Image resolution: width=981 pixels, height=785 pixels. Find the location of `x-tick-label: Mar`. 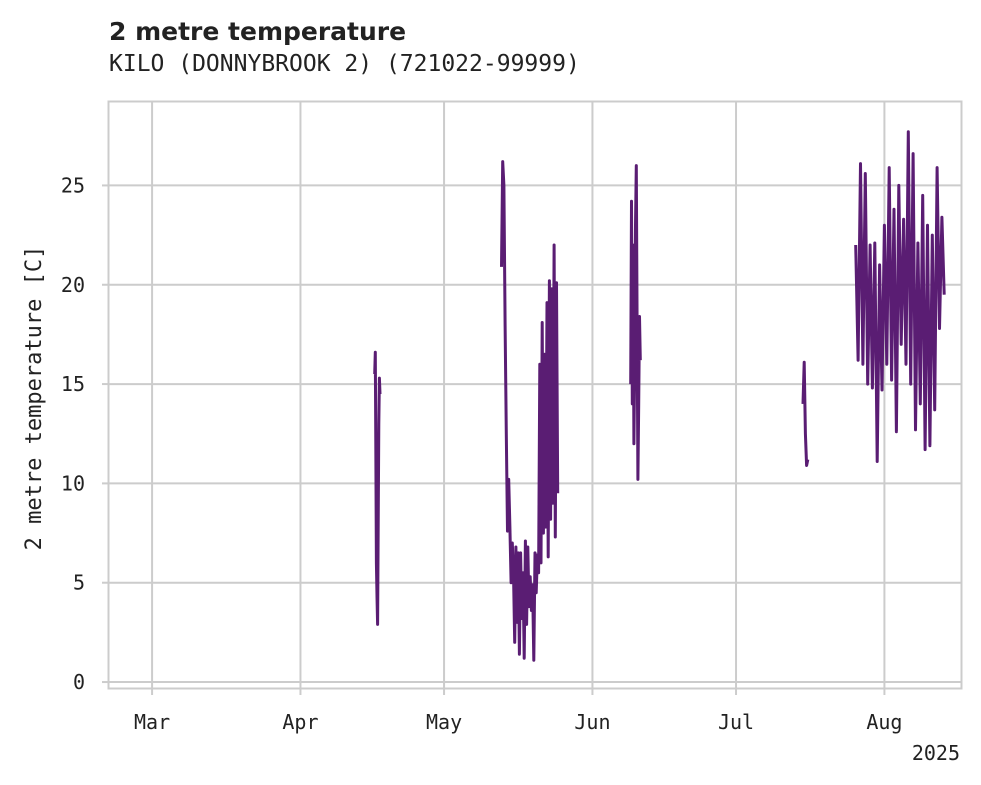

x-tick-label: Mar is located at coordinates (152, 722).